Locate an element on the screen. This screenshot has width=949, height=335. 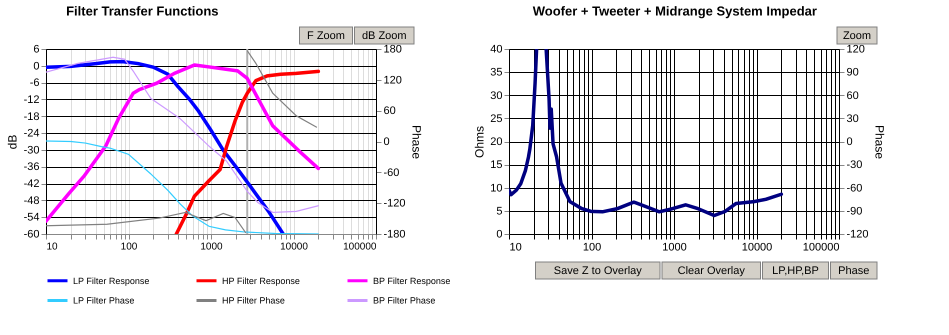
legend-label: LP Filter Phase is located at coordinates (103, 301).